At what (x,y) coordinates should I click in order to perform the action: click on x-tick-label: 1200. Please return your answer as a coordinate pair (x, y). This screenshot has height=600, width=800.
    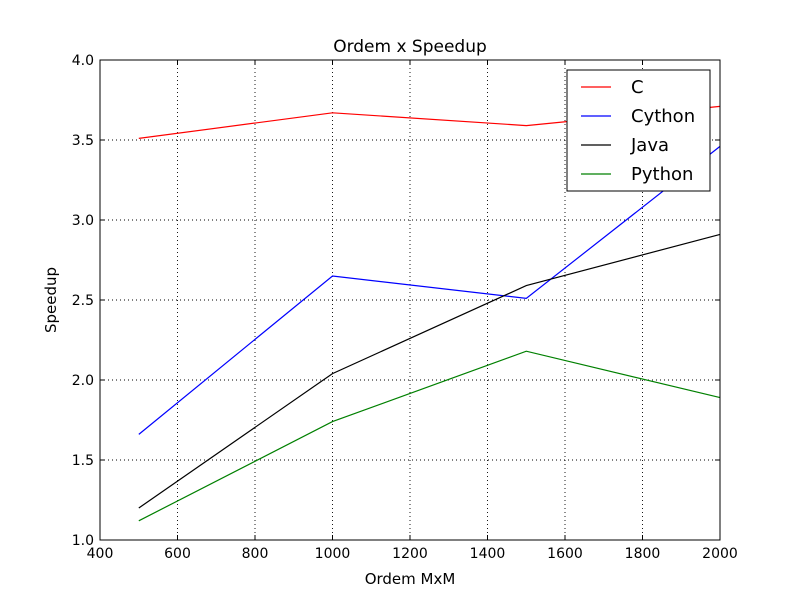
    Looking at the image, I should click on (410, 554).